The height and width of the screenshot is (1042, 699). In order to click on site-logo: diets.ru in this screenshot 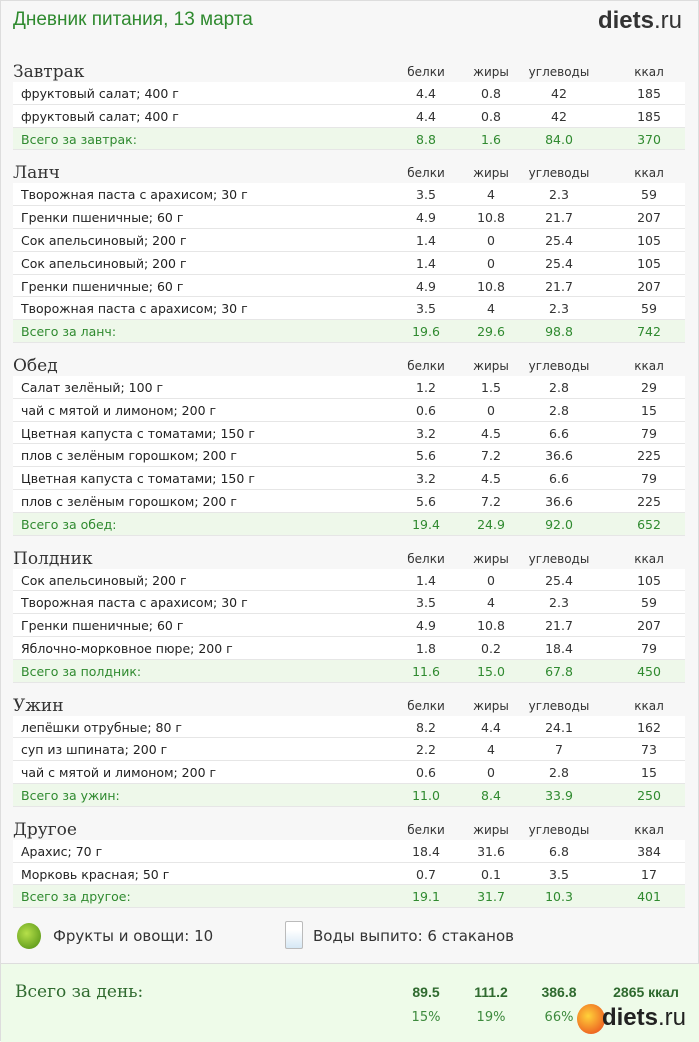, I will do `click(640, 21)`.